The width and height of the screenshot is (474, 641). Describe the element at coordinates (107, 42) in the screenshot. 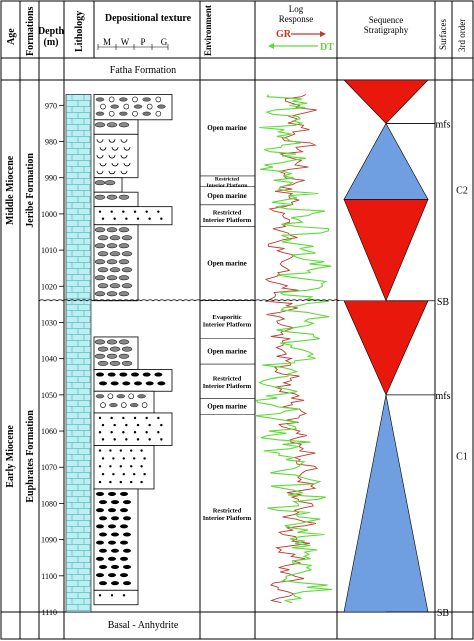

I see `texture-class-m: M` at that location.